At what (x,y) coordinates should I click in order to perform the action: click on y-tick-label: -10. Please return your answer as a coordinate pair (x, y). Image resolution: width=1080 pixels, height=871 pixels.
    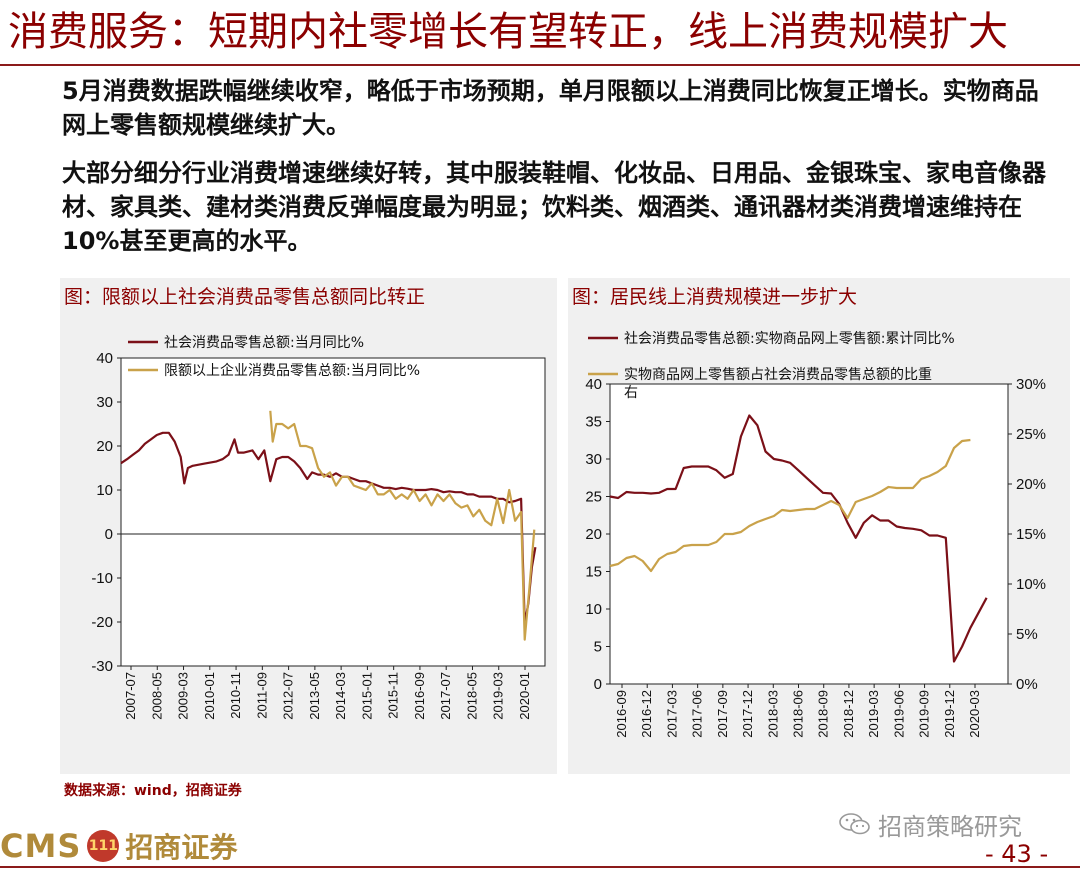
    Looking at the image, I should click on (102, 578).